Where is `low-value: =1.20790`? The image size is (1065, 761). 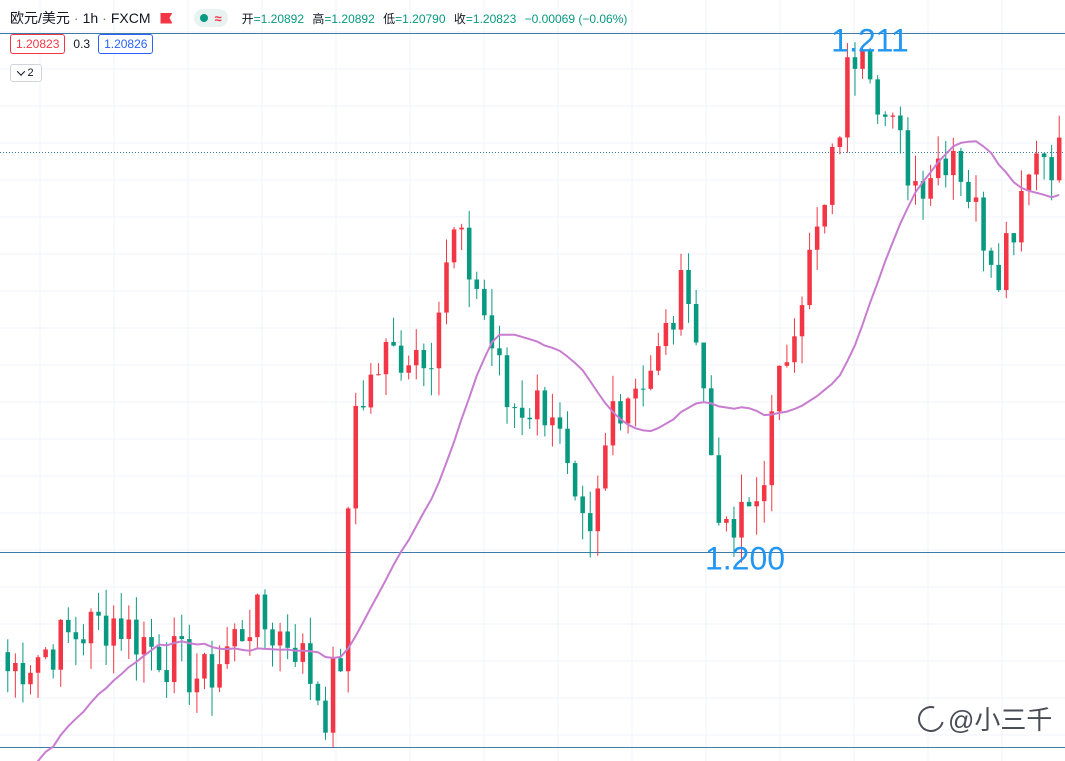
low-value: =1.20790 is located at coordinates (420, 18).